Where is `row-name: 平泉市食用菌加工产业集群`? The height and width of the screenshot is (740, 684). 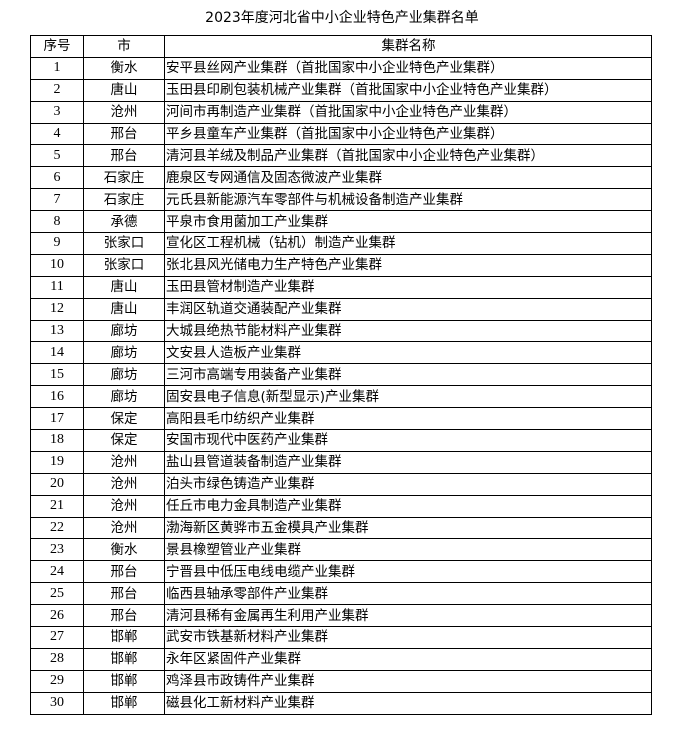
row-name: 平泉市食用菌加工产业集群 is located at coordinates (408, 222).